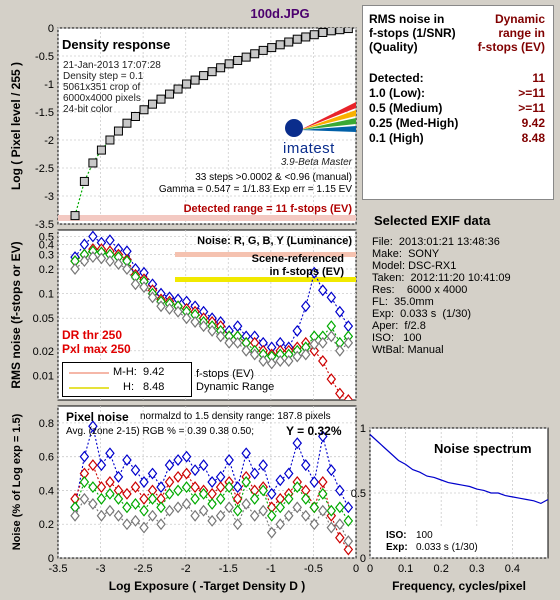 Image resolution: width=560 pixels, height=600 pixels. What do you see at coordinates (225, 374) in the screenshot?
I see `legend-right-1: f-stops (EV)` at bounding box center [225, 374].